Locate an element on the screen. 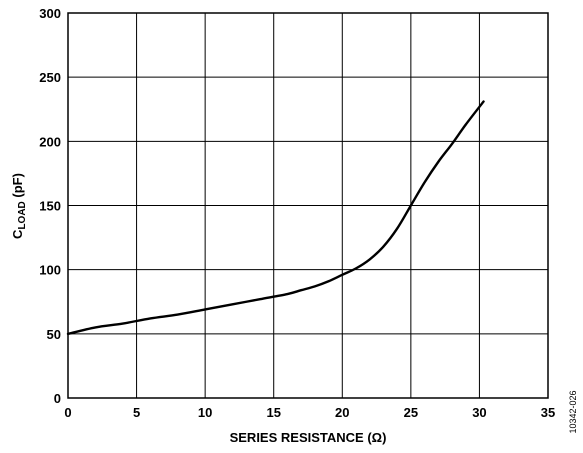 This screenshot has height=453, width=583. x-axis-label: SERIES RESISTANCE (Ω) is located at coordinates (308, 437).